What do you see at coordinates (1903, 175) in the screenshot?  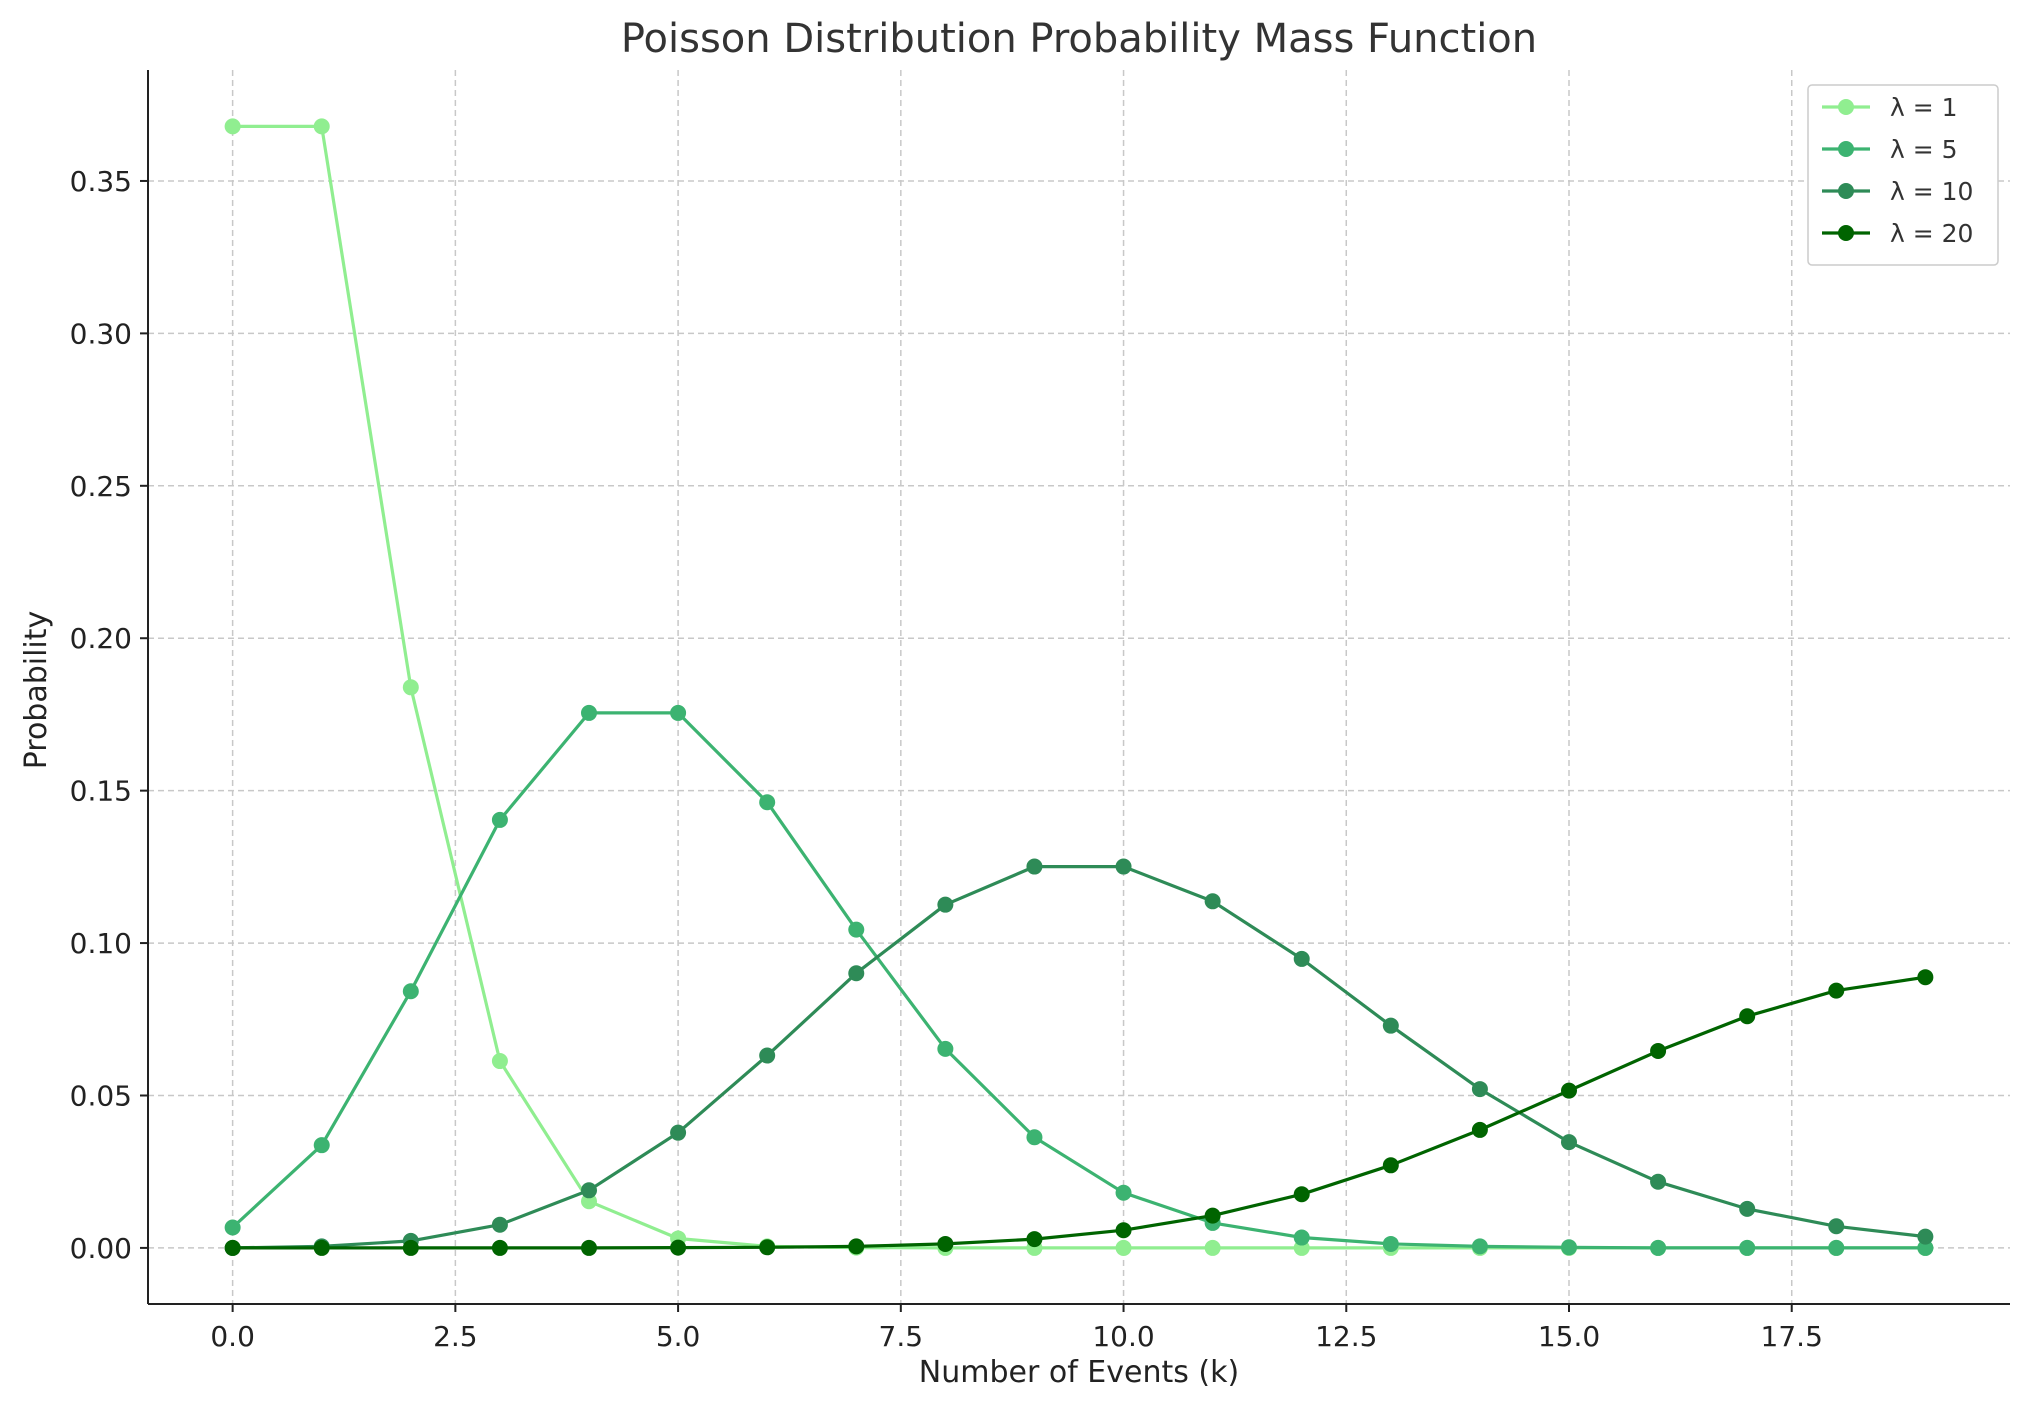 I see `legend: λ = 1 λ = 5 λ = 10 λ = 20` at bounding box center [1903, 175].